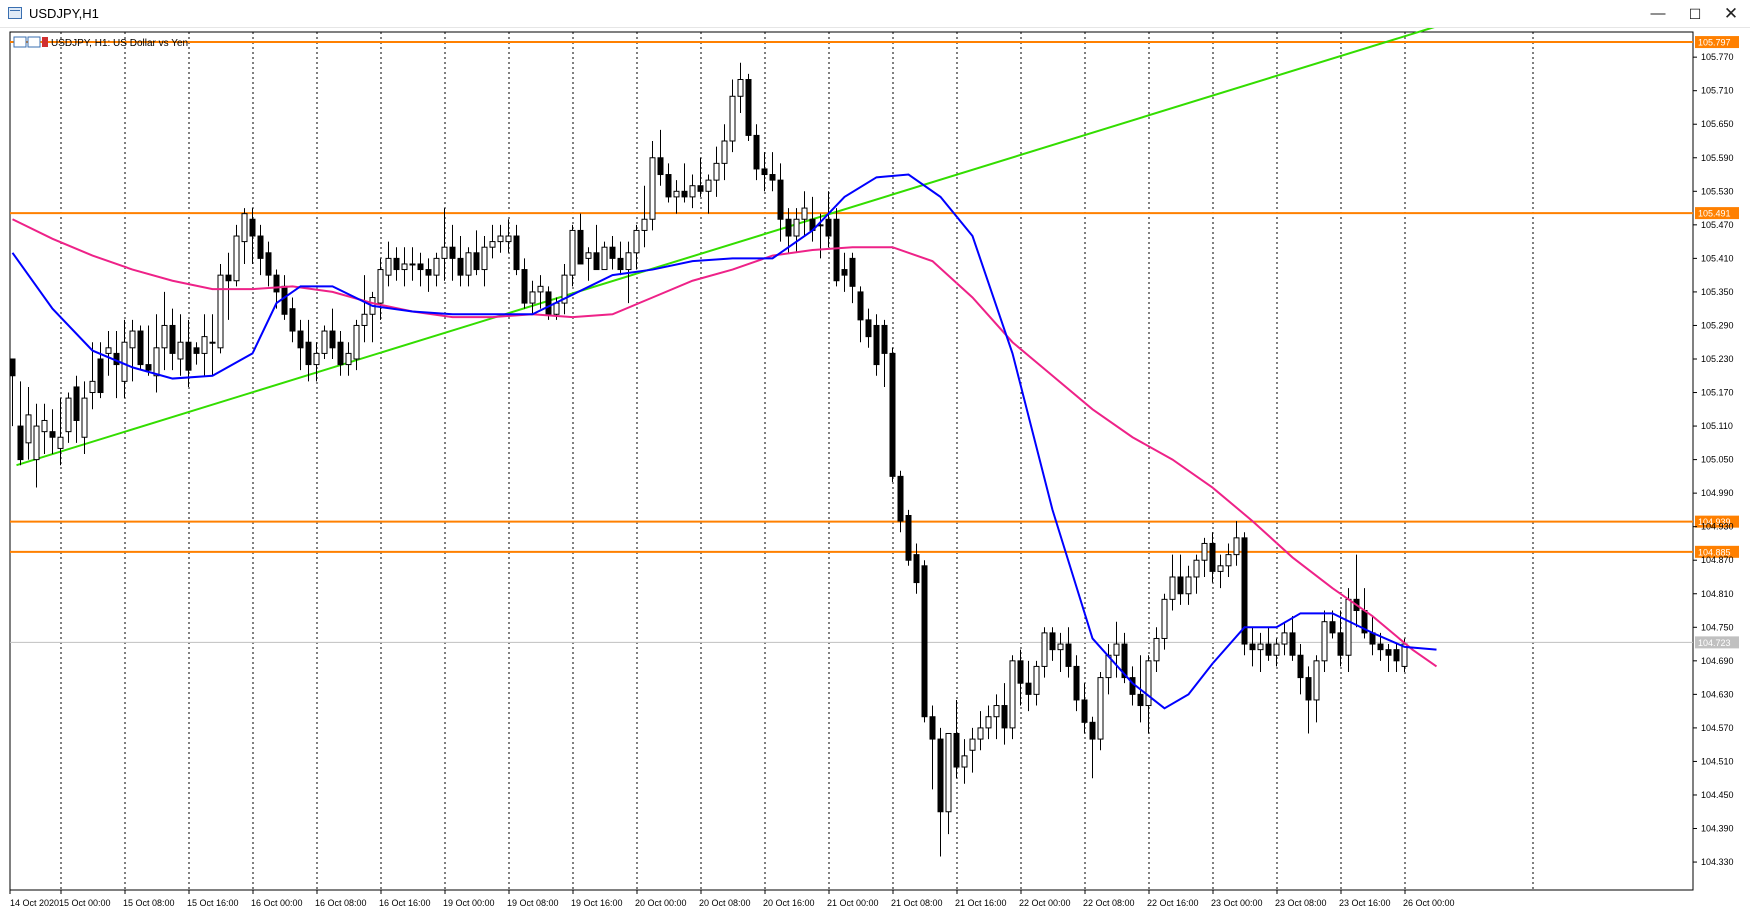 This screenshot has width=1750, height=919. What do you see at coordinates (1717, 325) in the screenshot?
I see `price-tick-label: 105.290` at bounding box center [1717, 325].